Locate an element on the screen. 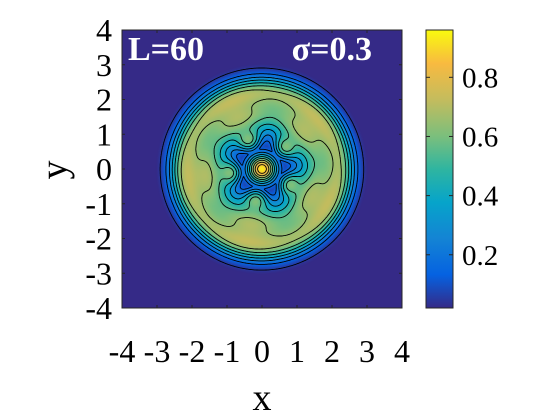 Image resolution: width=560 pixels, height=420 pixels. annotation-sigma: σ=0.3 is located at coordinates (332, 49).